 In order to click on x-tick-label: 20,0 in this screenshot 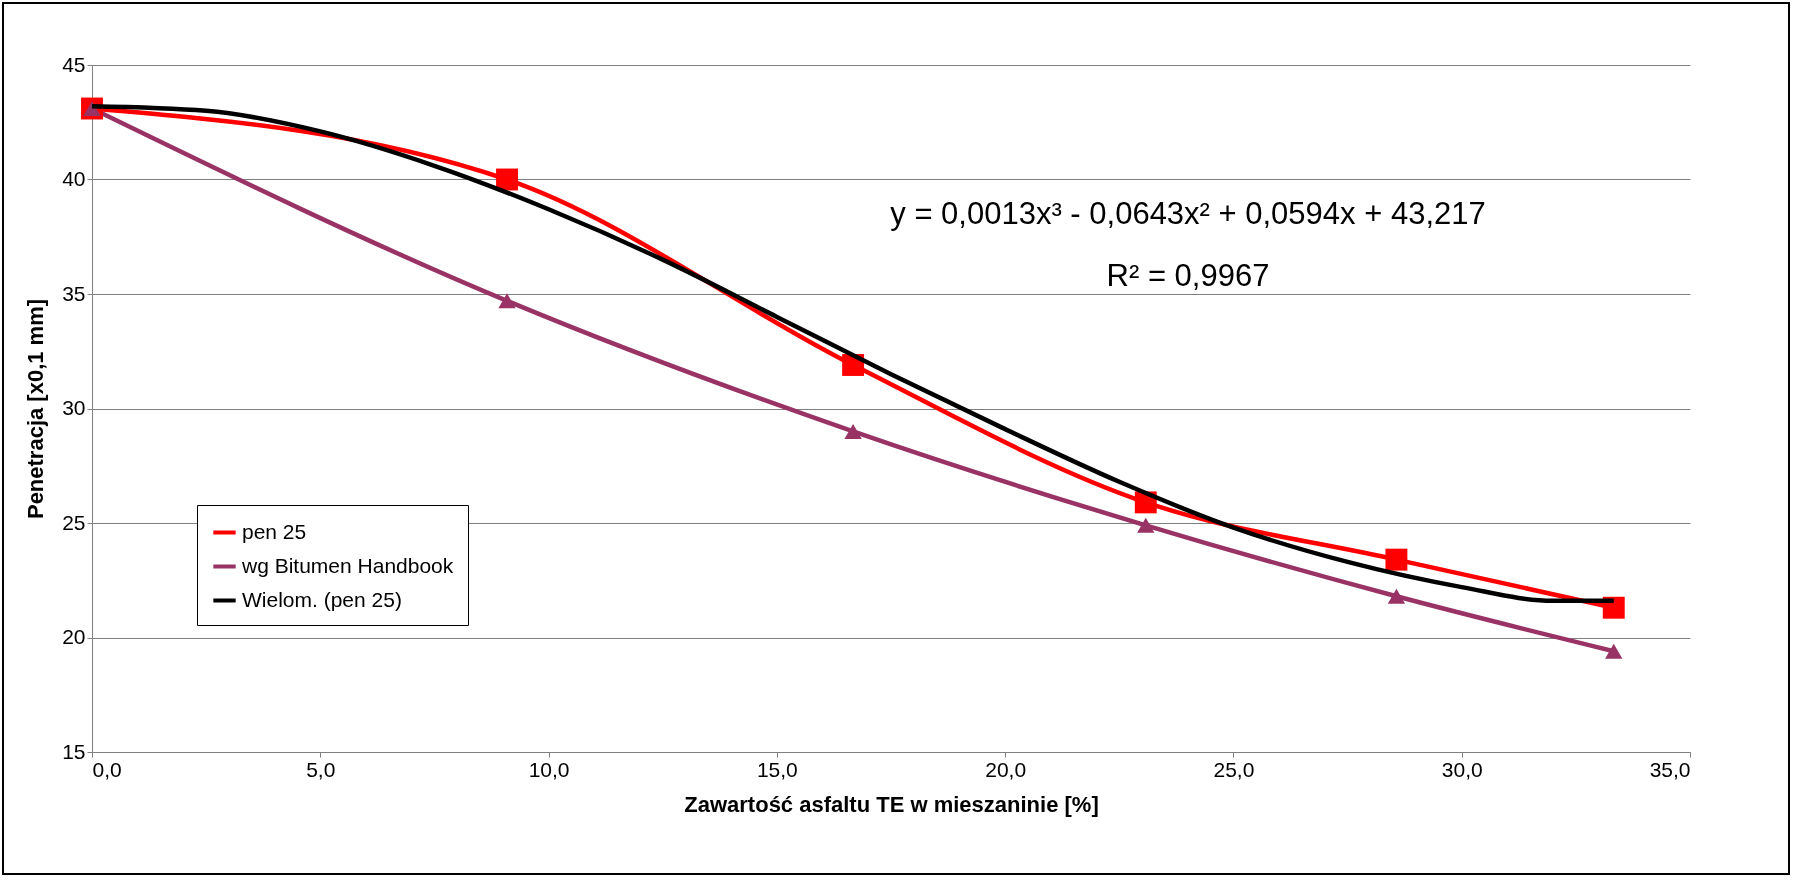, I will do `click(1006, 769)`.